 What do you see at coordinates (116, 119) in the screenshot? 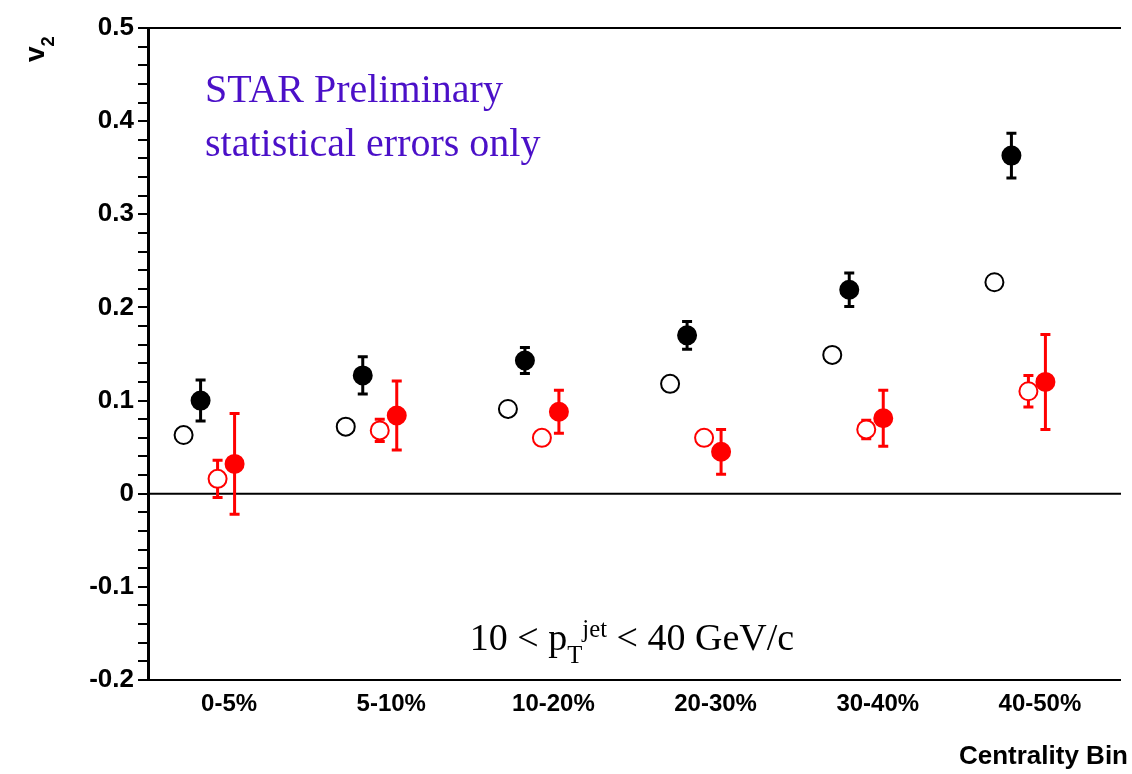
I see `y-tick-label: 0.4` at bounding box center [116, 119].